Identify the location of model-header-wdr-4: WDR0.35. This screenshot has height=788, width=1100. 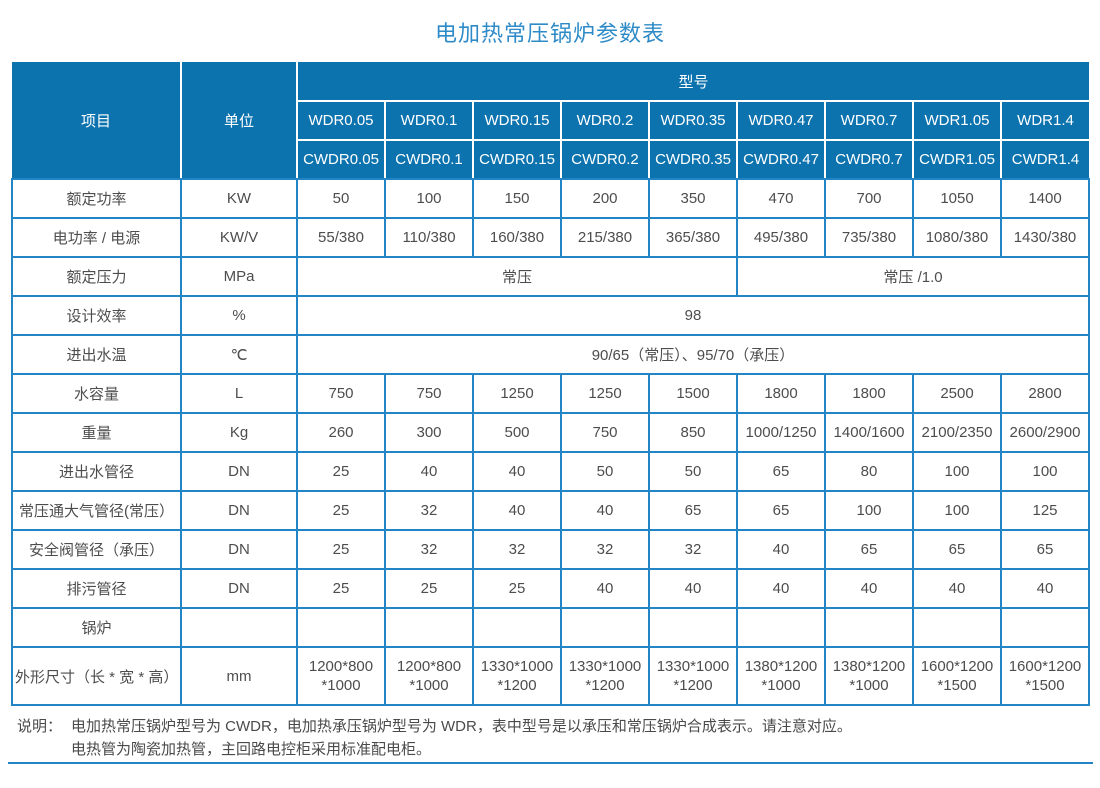
(693, 120).